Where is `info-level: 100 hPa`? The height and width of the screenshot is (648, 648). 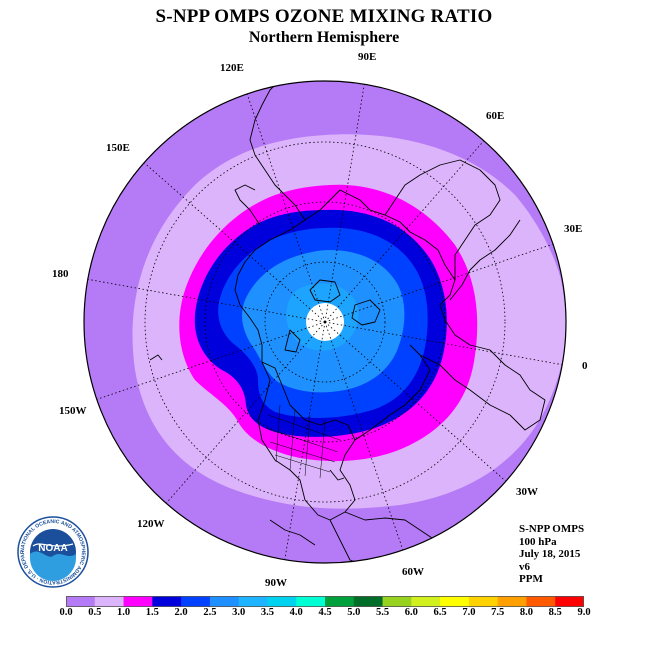
info-level: 100 hPa is located at coordinates (538, 541).